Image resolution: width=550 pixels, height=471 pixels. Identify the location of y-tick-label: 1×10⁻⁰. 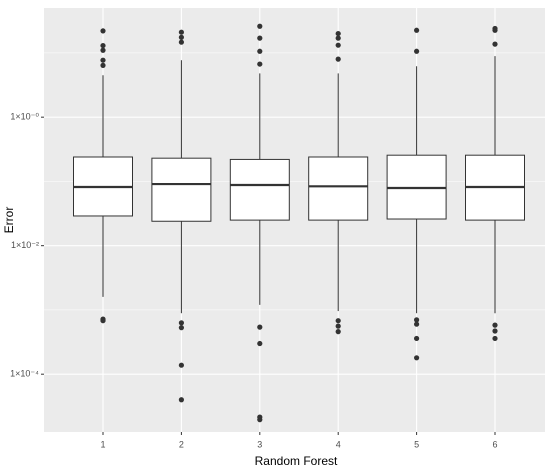
(24, 117).